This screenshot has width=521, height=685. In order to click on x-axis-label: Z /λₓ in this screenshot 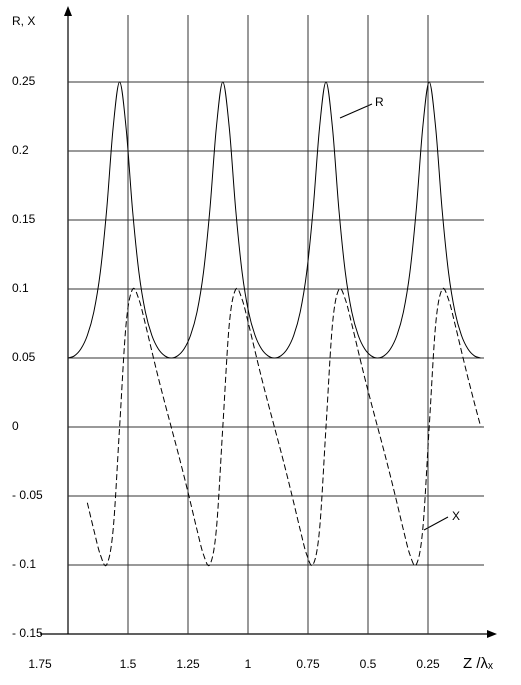, I will do `click(478, 663)`.